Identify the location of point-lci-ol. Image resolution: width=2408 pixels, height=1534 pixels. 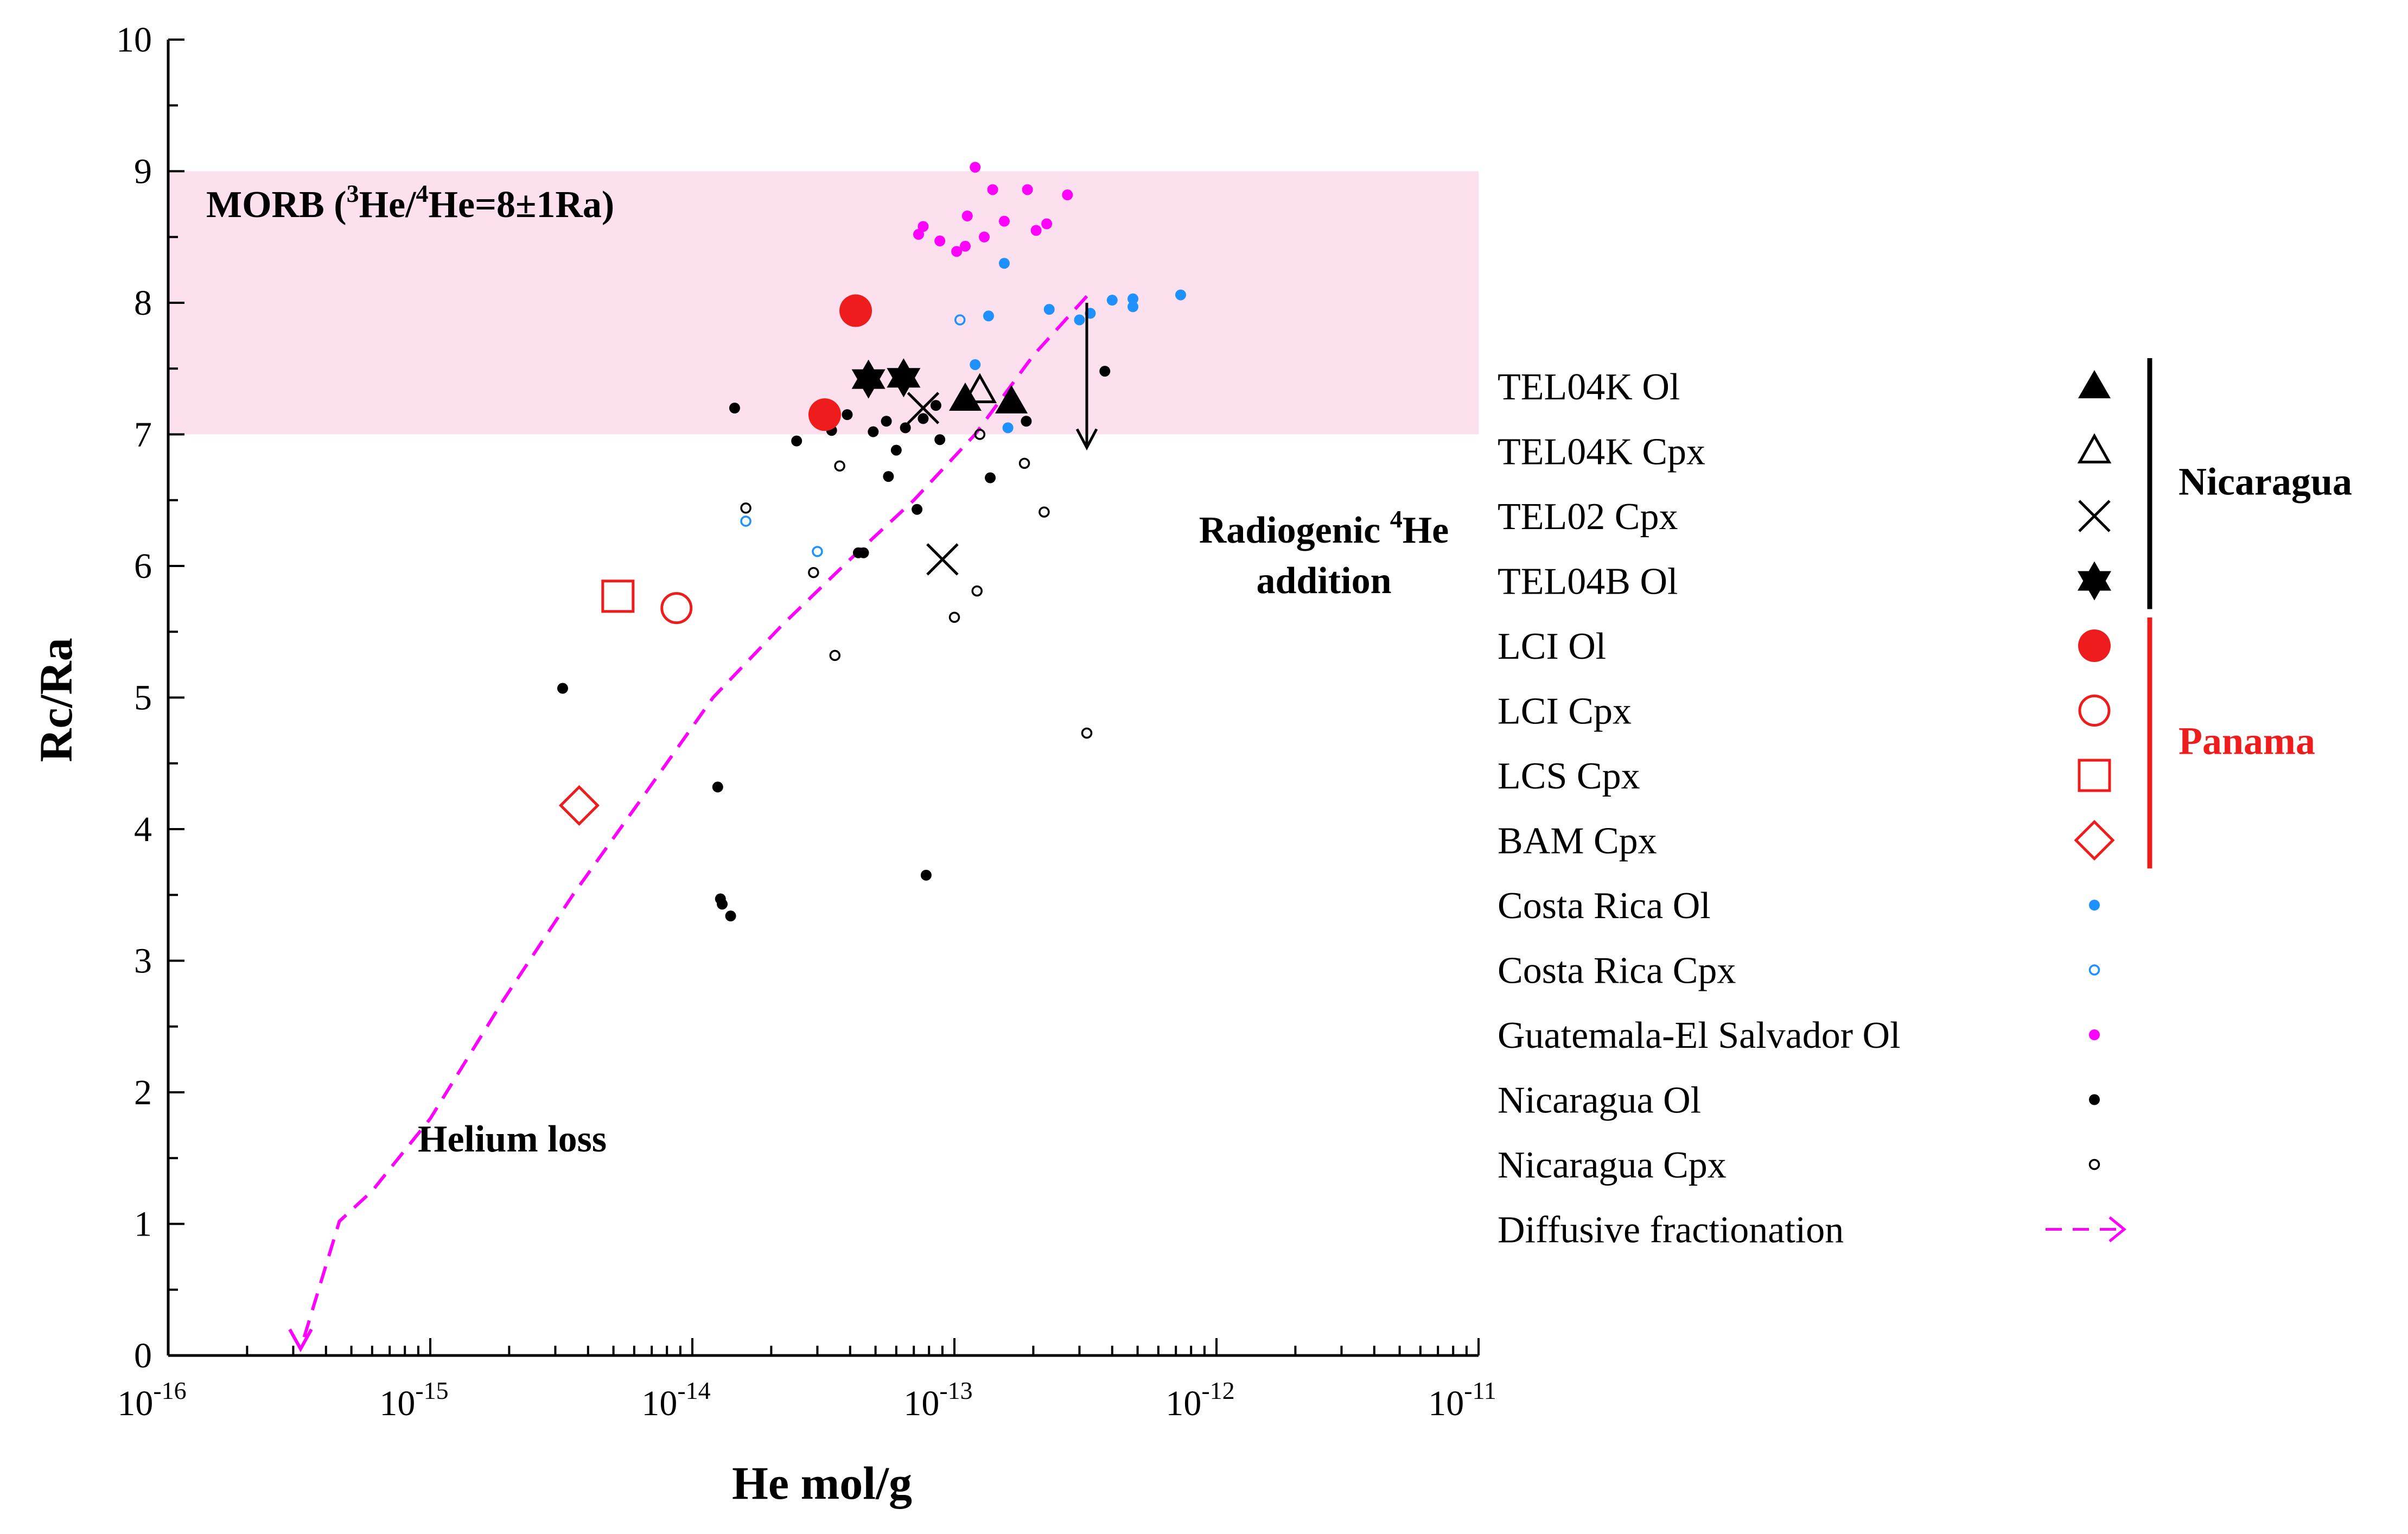
(824, 414).